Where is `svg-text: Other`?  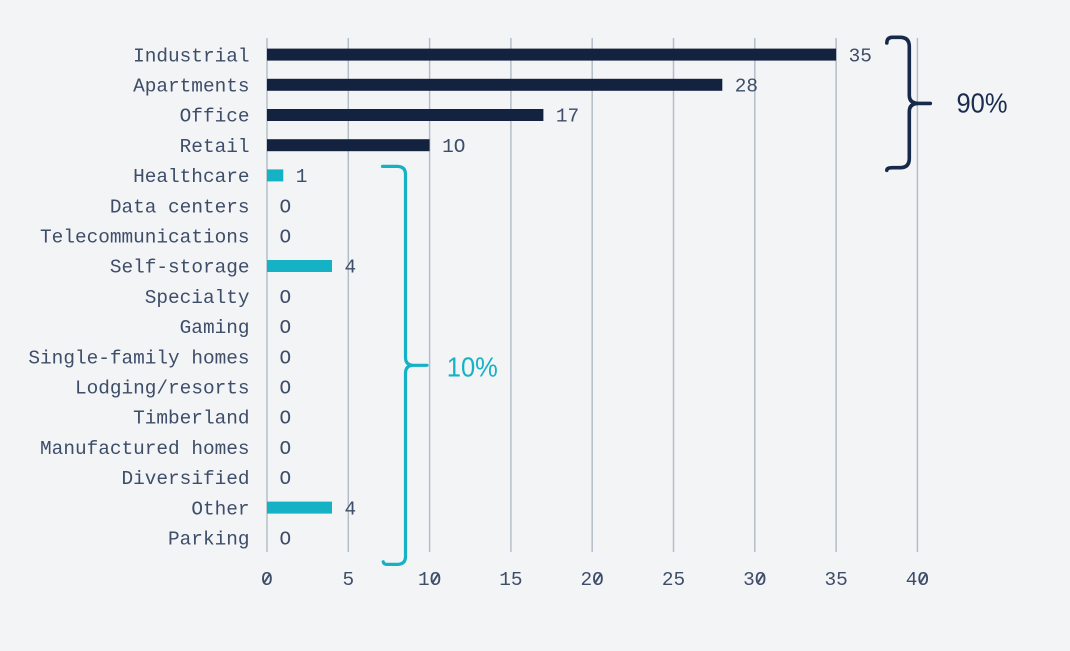
svg-text: Other is located at coordinates (220, 509).